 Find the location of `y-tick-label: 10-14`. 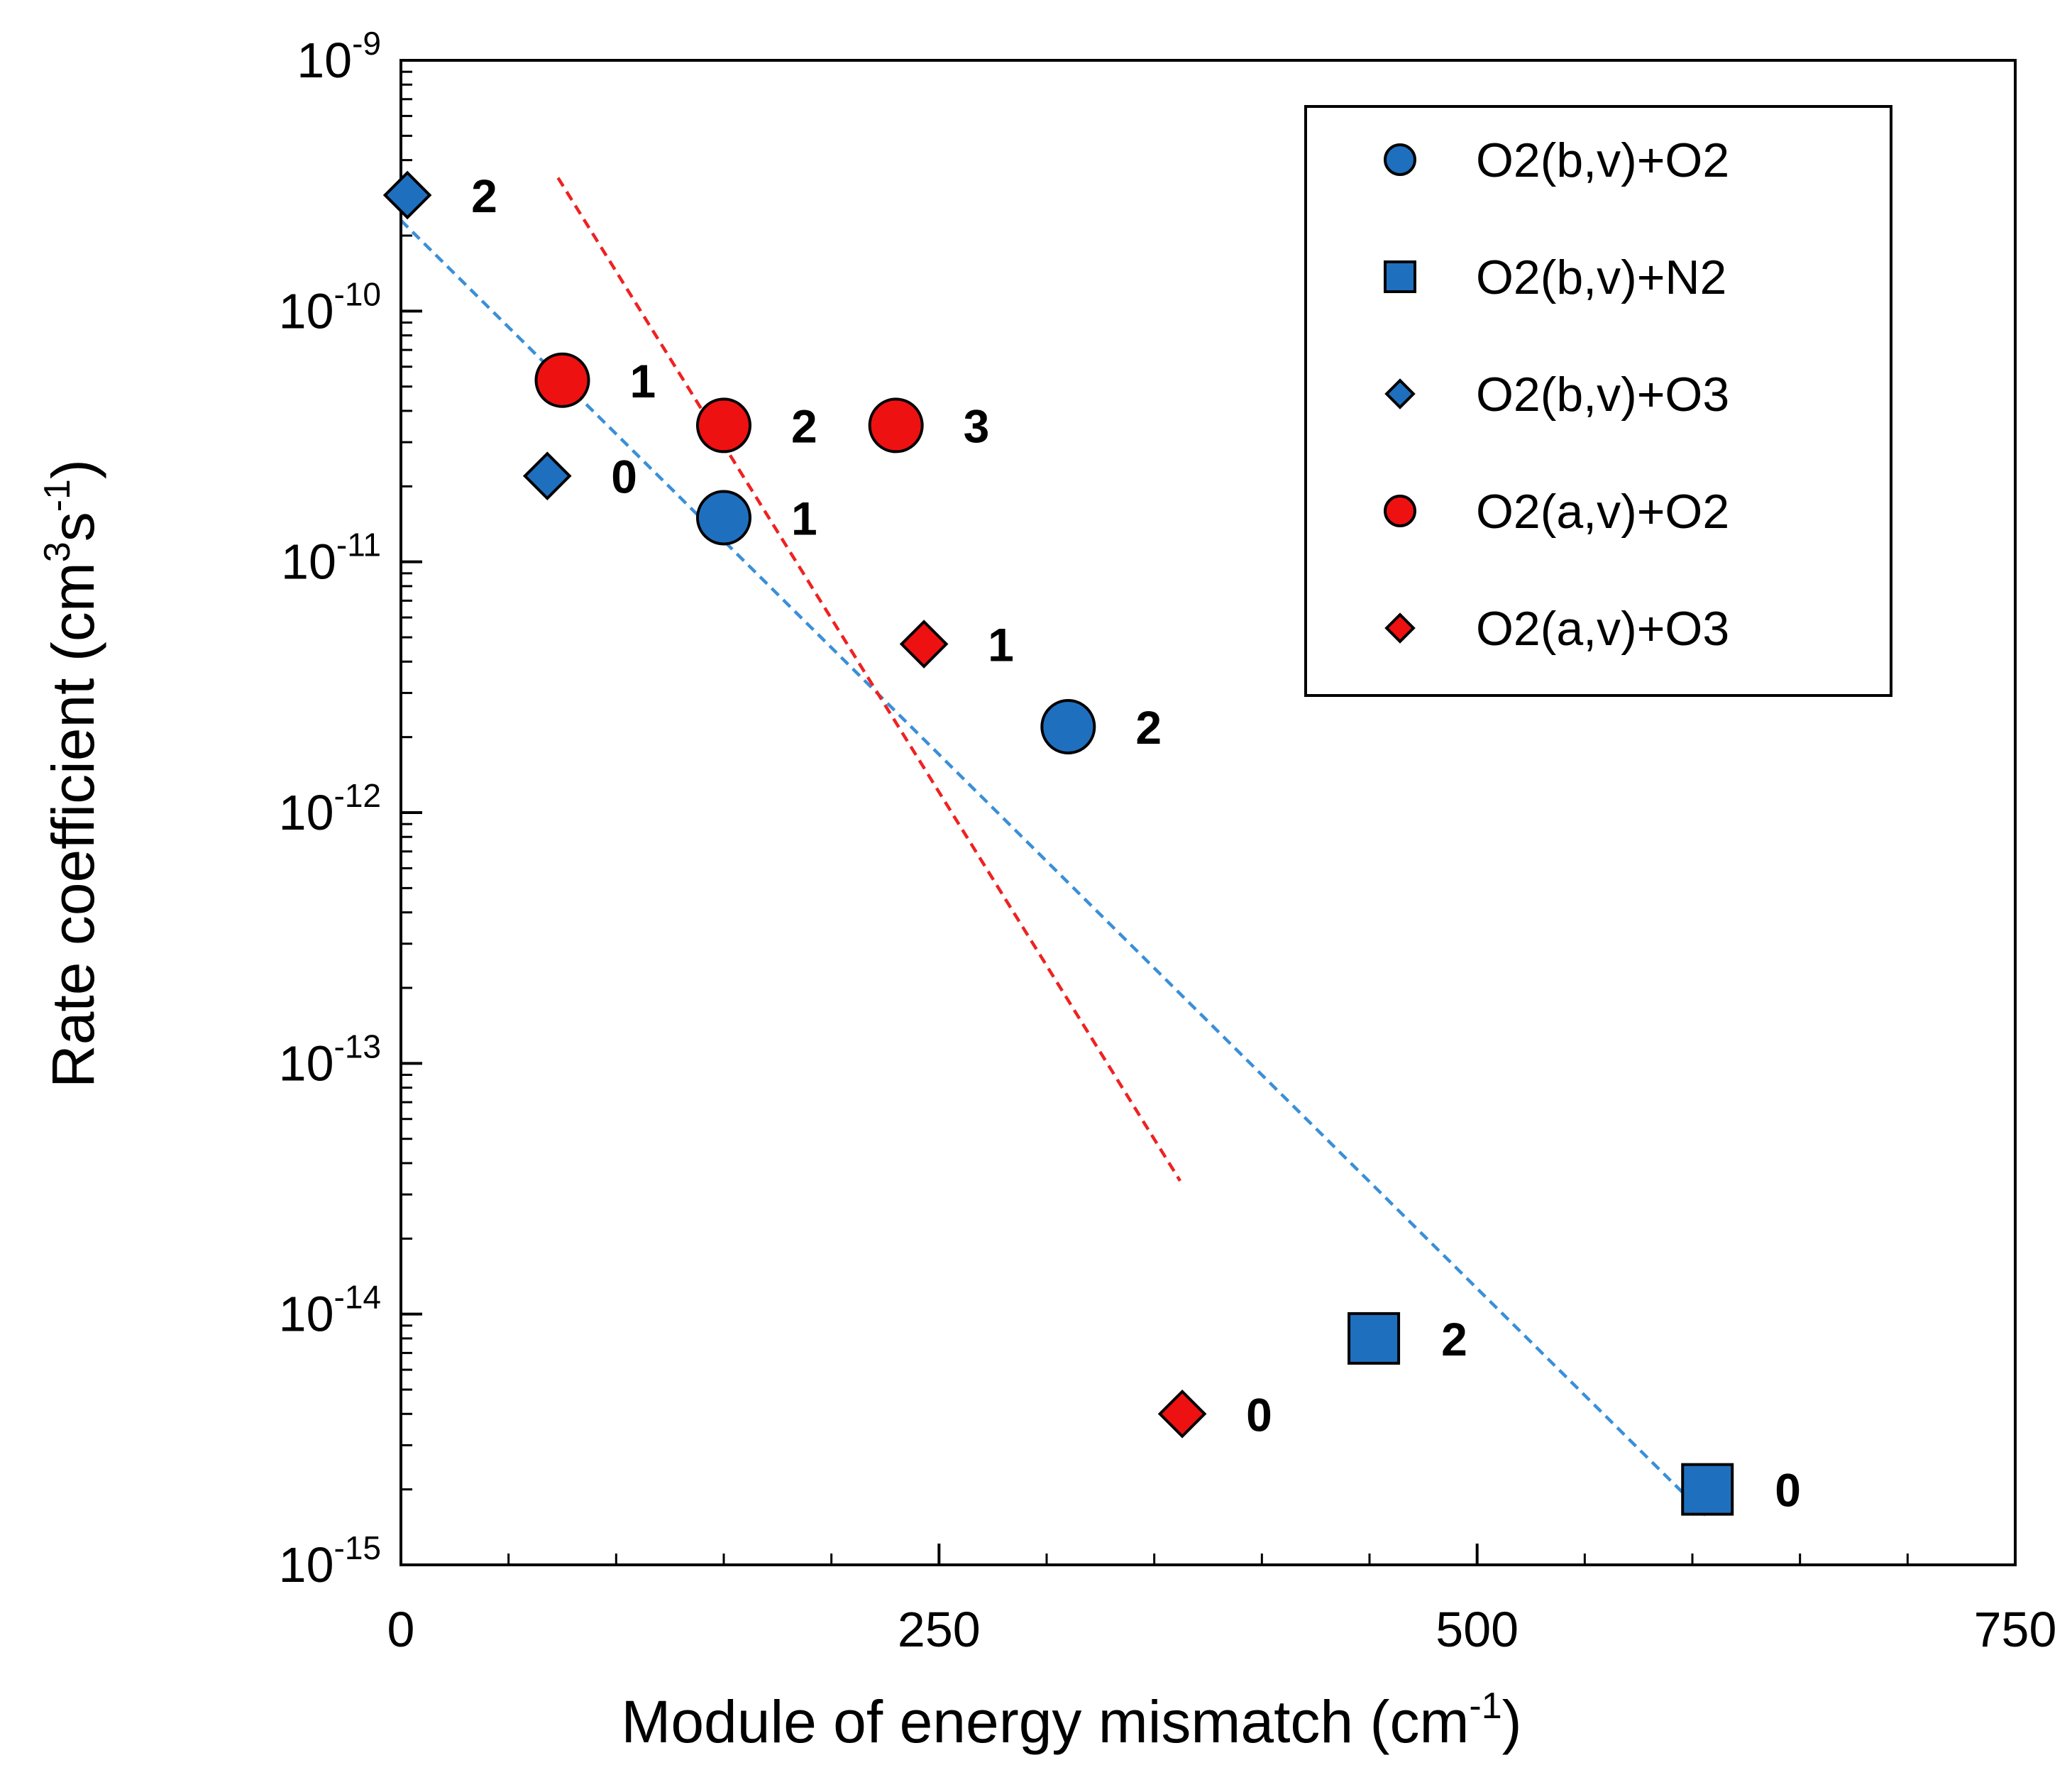

y-tick-label: 10-14 is located at coordinates (330, 1310).